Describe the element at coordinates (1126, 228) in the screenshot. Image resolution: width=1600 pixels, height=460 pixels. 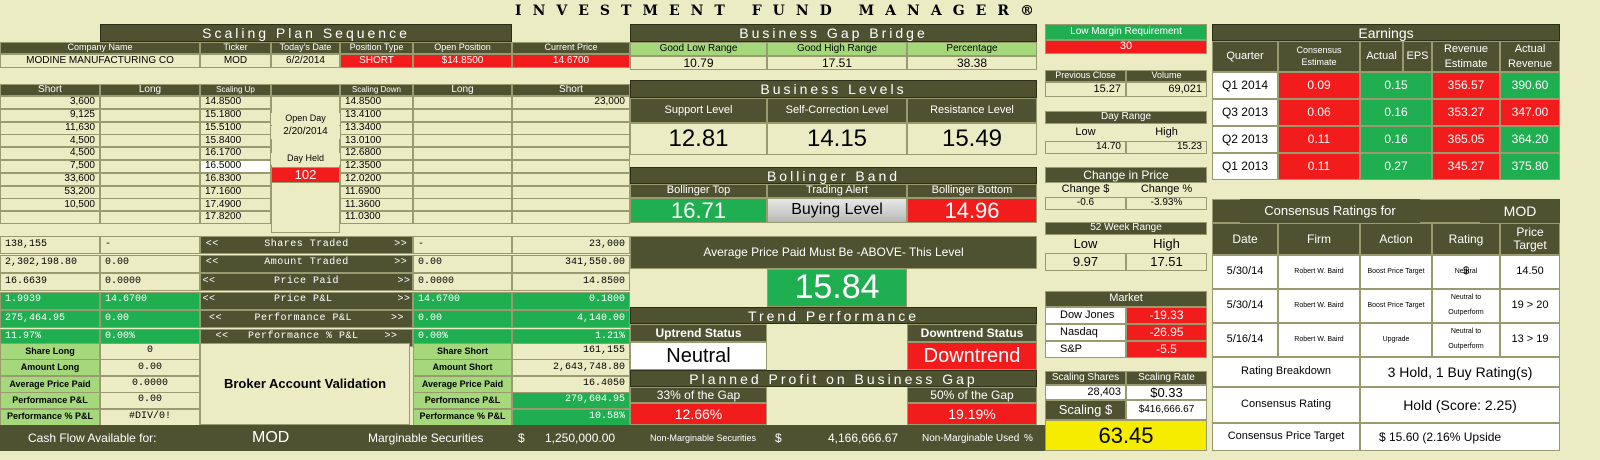
I see `week52-header: 52 Week Range` at that location.